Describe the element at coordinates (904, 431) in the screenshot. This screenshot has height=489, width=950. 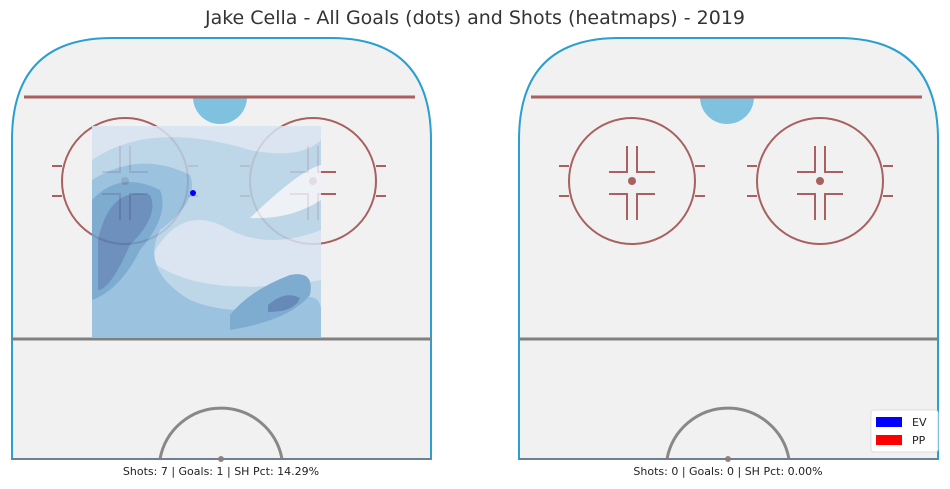
I see `legend: EV PP` at that location.